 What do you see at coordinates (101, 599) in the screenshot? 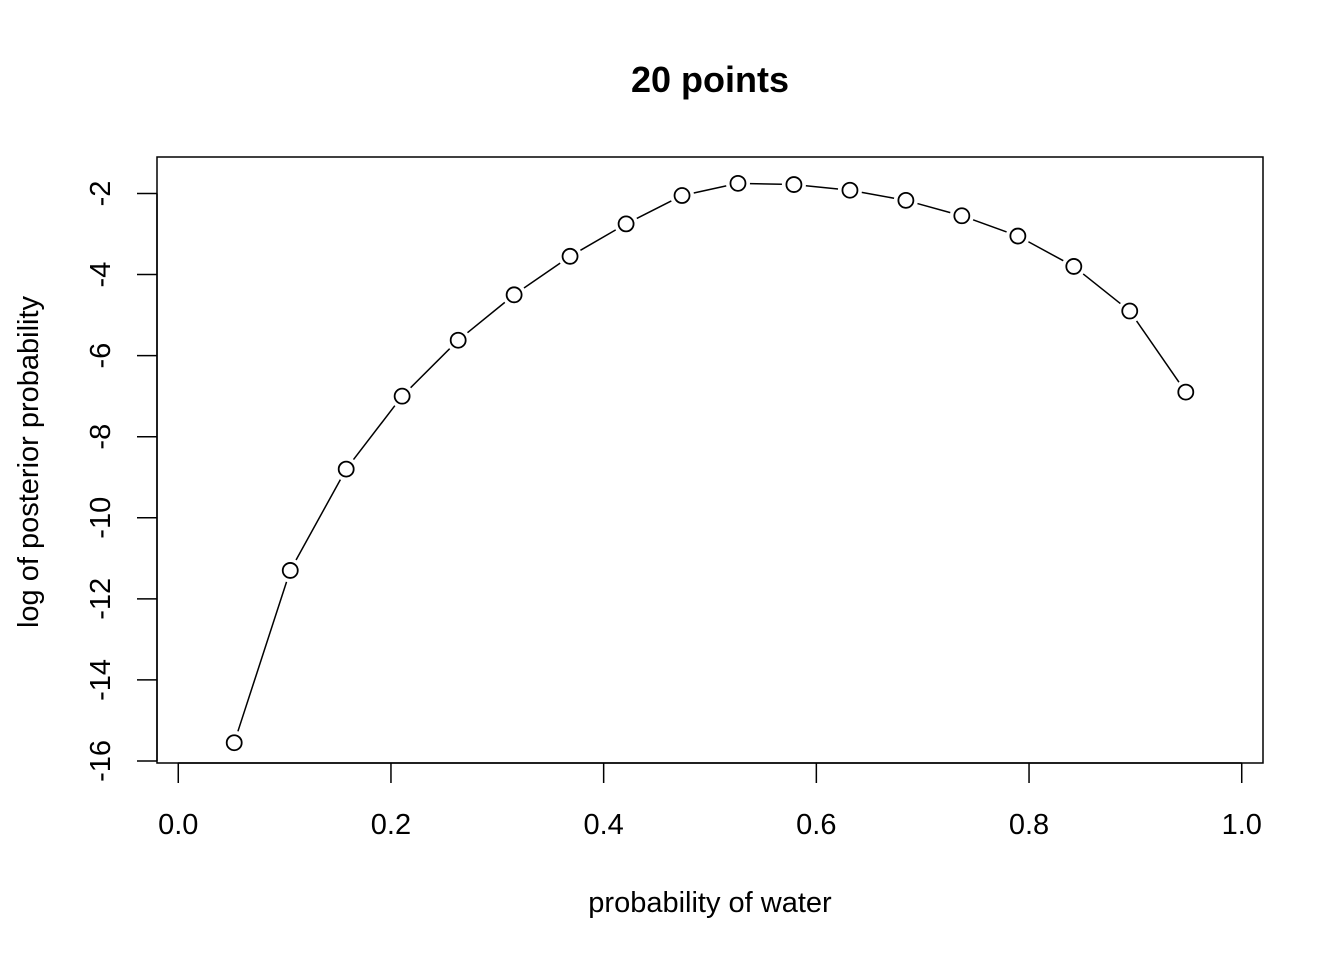
I see `y-tick-label: -12` at bounding box center [101, 599].